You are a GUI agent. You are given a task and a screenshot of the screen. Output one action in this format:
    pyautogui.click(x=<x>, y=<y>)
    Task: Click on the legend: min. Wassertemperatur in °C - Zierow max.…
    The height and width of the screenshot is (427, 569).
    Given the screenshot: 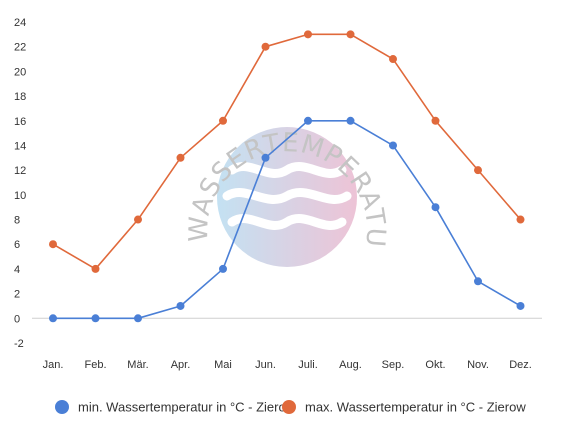 What is the action you would take?
    pyautogui.click(x=290, y=407)
    